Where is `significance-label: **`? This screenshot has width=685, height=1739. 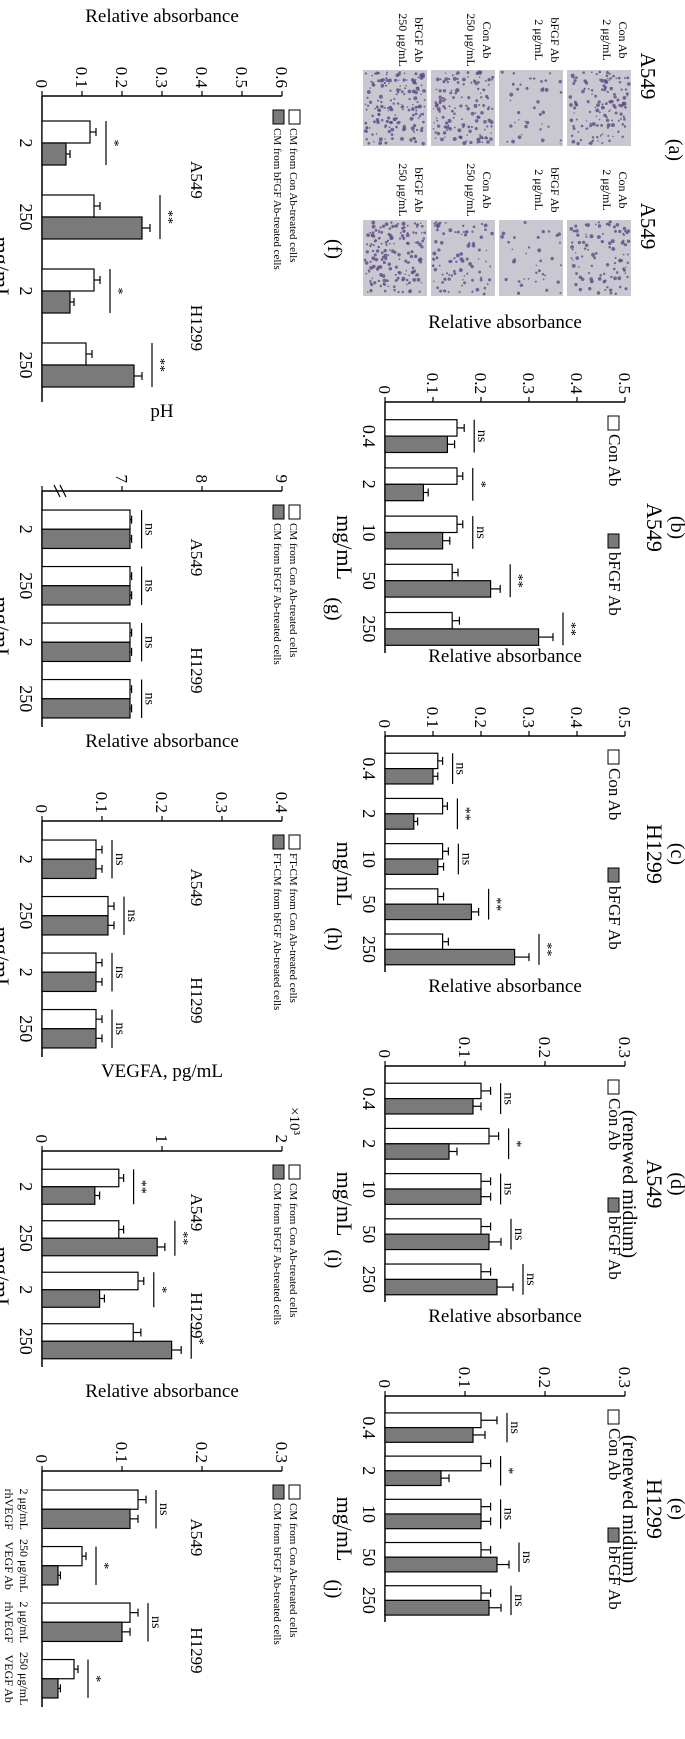
significance-label: ** is located at coordinates (182, 1238).